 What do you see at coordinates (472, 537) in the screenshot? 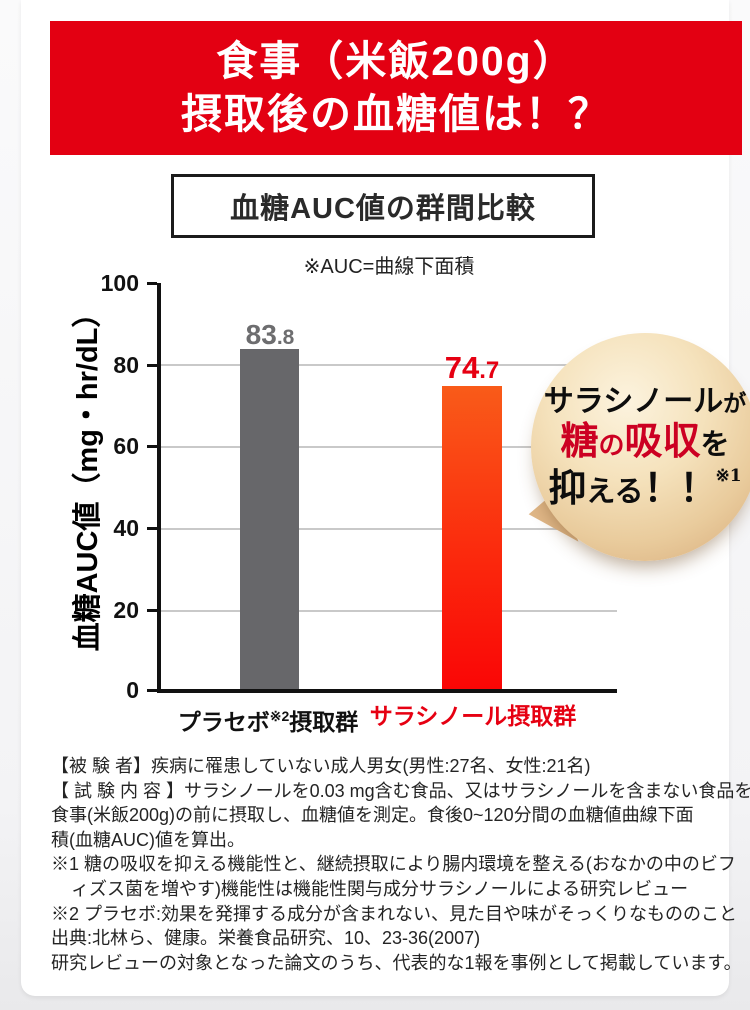
I see `bar-salacinol` at bounding box center [472, 537].